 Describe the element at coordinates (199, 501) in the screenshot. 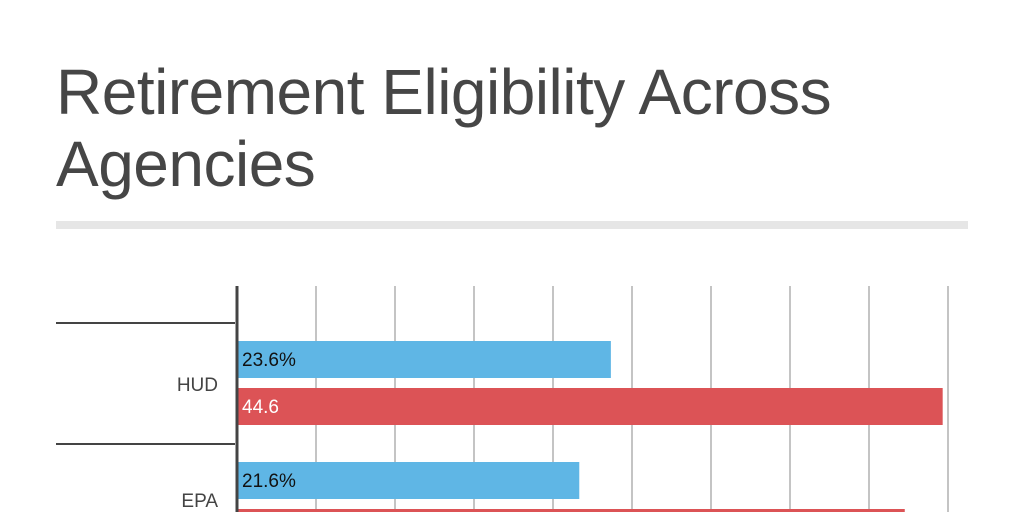

I see `category-label: EPA` at that location.